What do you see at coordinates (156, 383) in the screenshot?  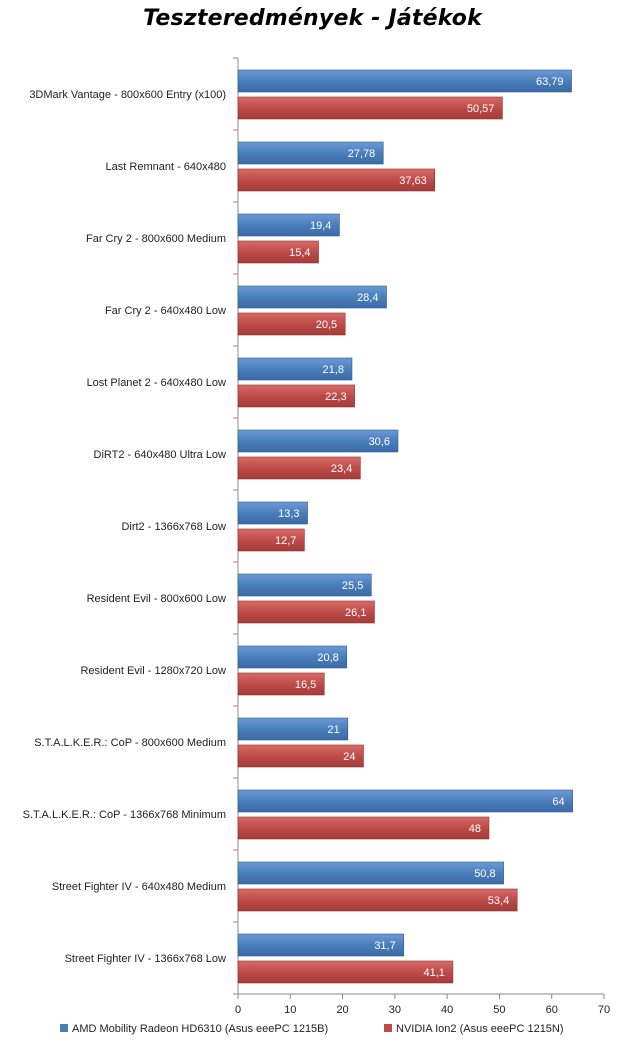 I see `category-label: Lost Planet 2 - 640x480 Low` at bounding box center [156, 383].